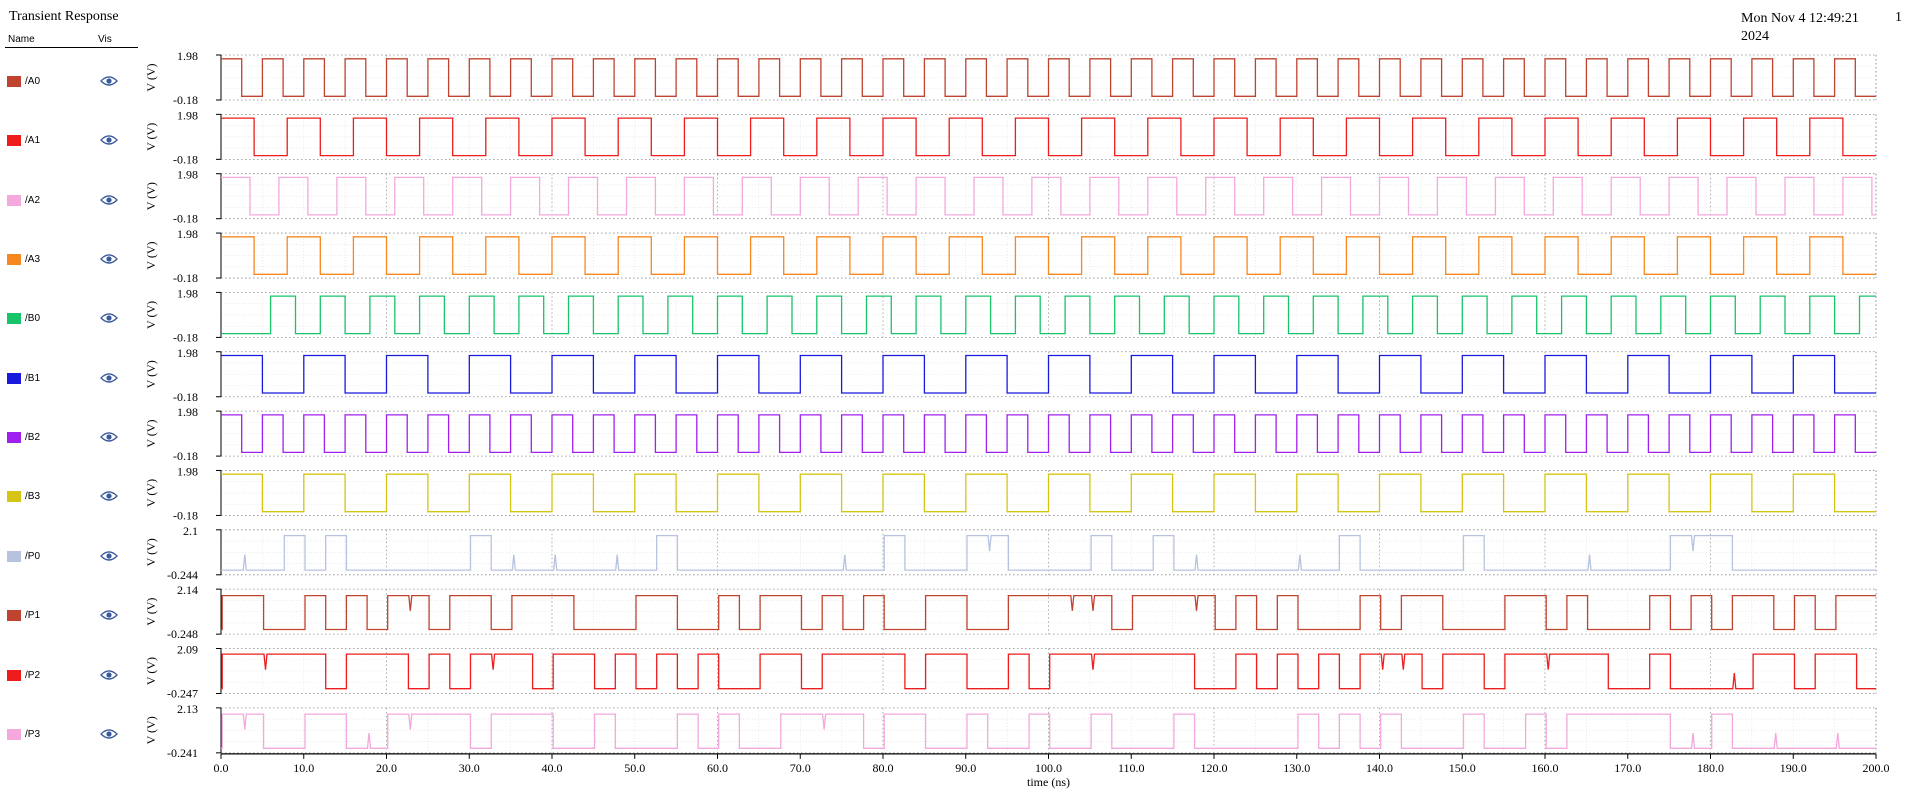  I want to click on x-tick-label: 190.0, so click(1793, 768).